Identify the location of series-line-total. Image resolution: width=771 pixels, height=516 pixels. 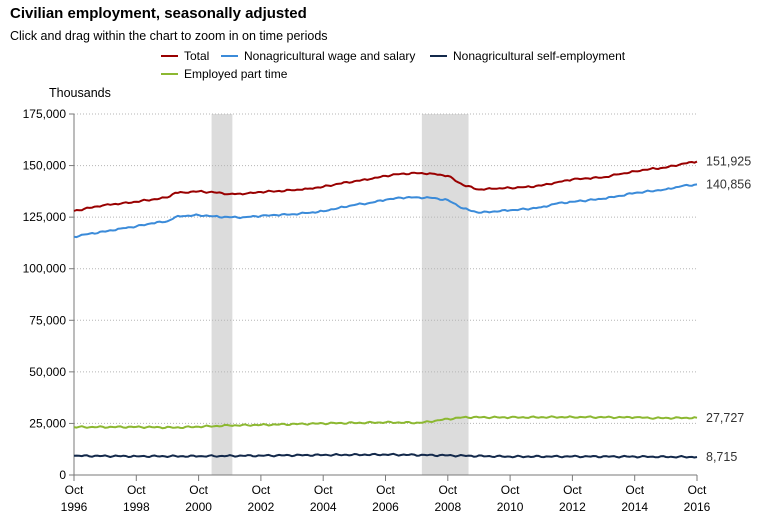
(385, 186).